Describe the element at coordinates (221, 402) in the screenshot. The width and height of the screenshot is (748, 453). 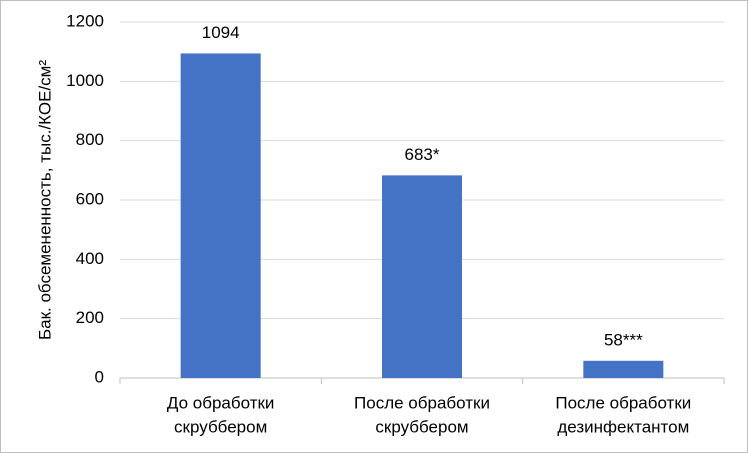
I see `x-tick-label: До обработки` at that location.